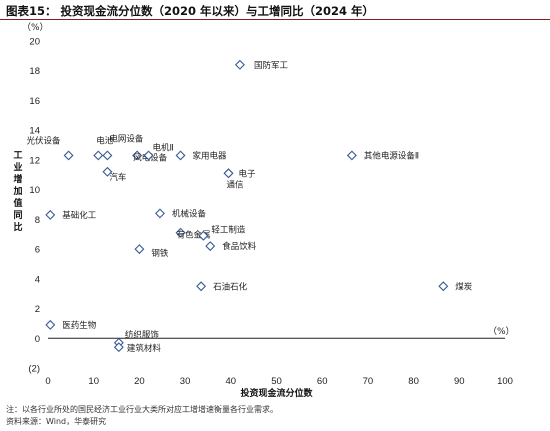  I want to click on data-point-label: 食品饮料, so click(239, 246).